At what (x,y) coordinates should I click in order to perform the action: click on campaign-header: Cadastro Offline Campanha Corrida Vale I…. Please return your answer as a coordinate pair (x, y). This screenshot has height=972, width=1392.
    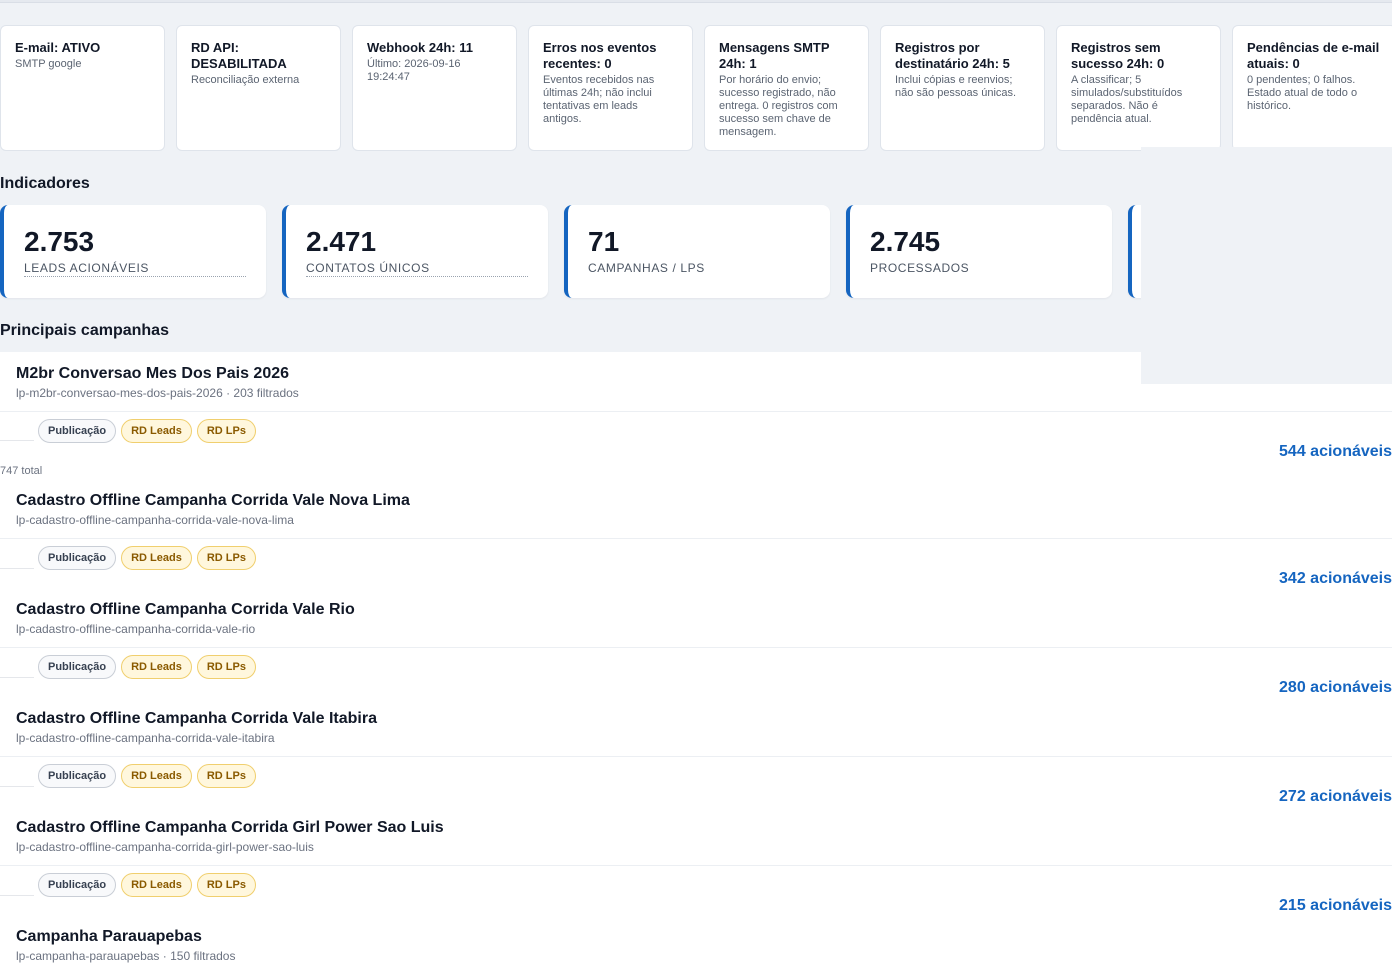
    Looking at the image, I should click on (196, 727).